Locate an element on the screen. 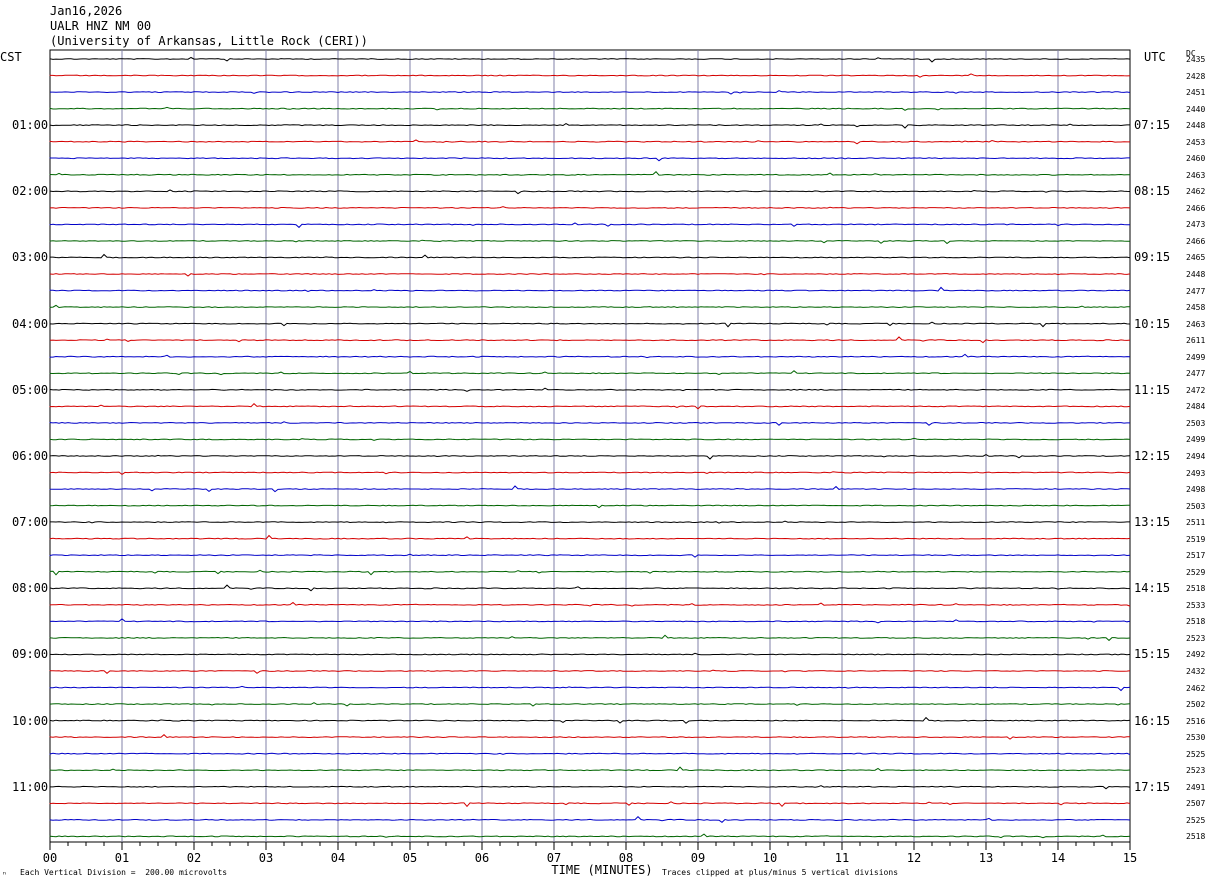 Image resolution: width=1210 pixels, height=886 pixels. right-timezone-label: UTC is located at coordinates (1155, 57).